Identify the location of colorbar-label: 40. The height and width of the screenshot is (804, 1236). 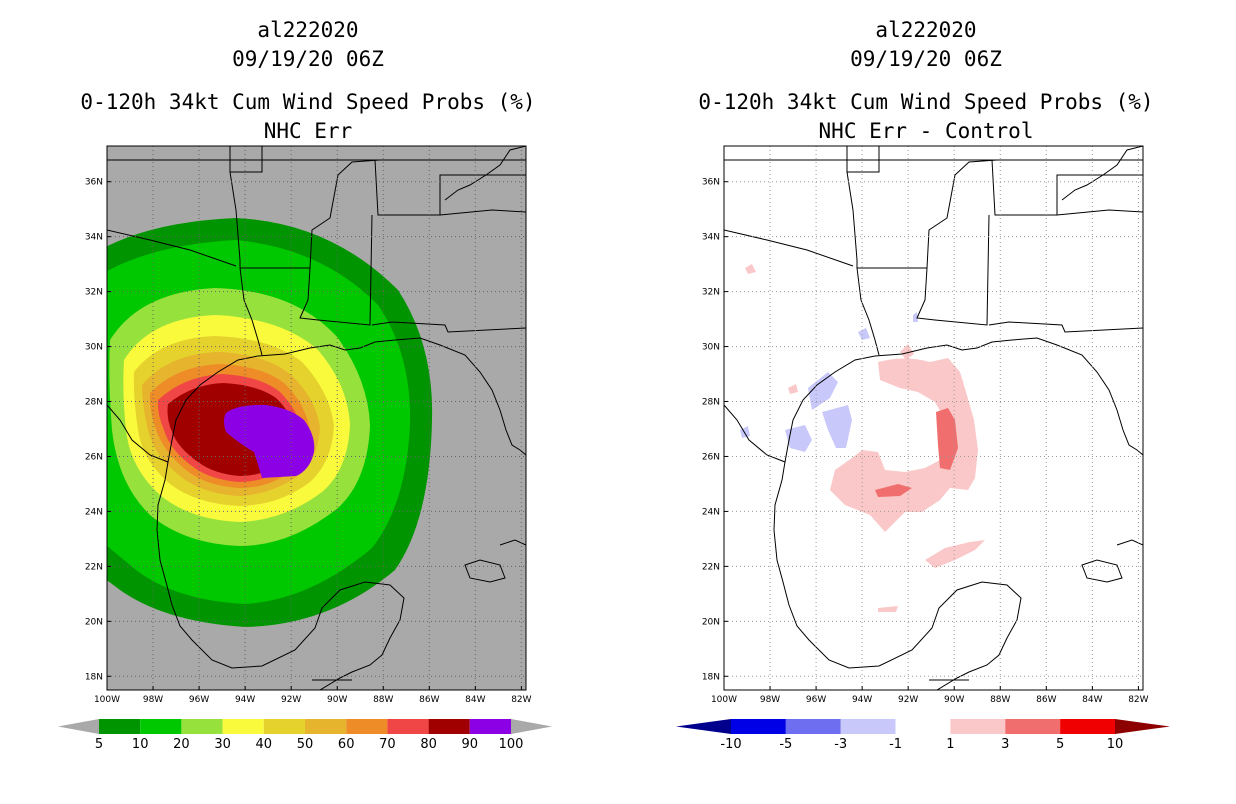
(264, 744).